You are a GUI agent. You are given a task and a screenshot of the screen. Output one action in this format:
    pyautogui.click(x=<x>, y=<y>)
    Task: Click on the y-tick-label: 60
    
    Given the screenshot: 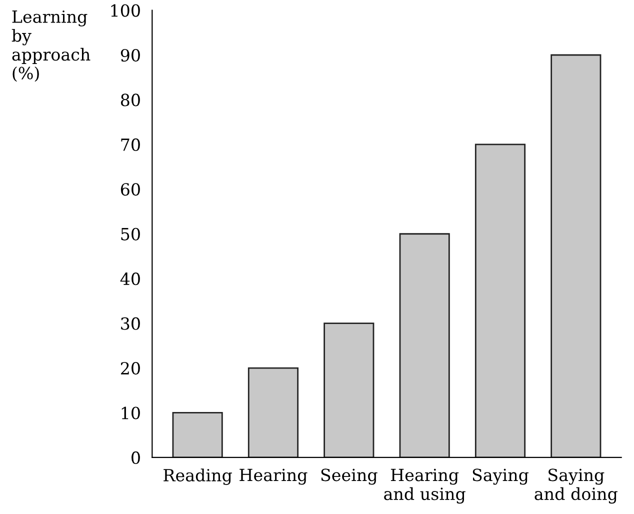 What is the action you would take?
    pyautogui.click(x=130, y=189)
    